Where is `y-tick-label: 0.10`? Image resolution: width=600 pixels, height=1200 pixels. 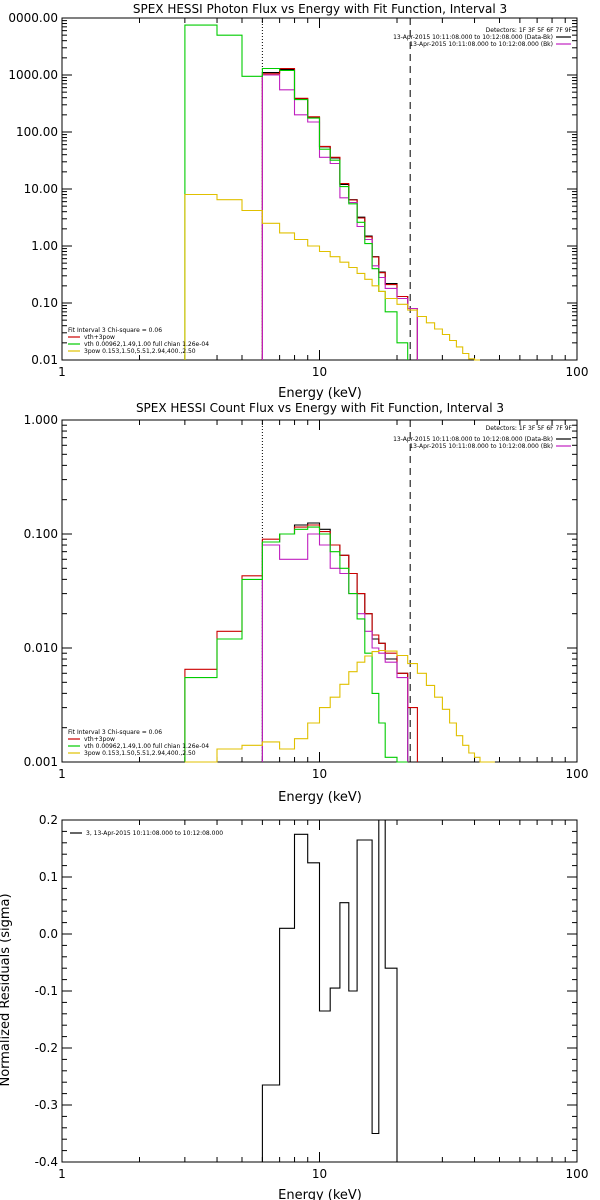 y-tick-label: 0.10 is located at coordinates (44, 303).